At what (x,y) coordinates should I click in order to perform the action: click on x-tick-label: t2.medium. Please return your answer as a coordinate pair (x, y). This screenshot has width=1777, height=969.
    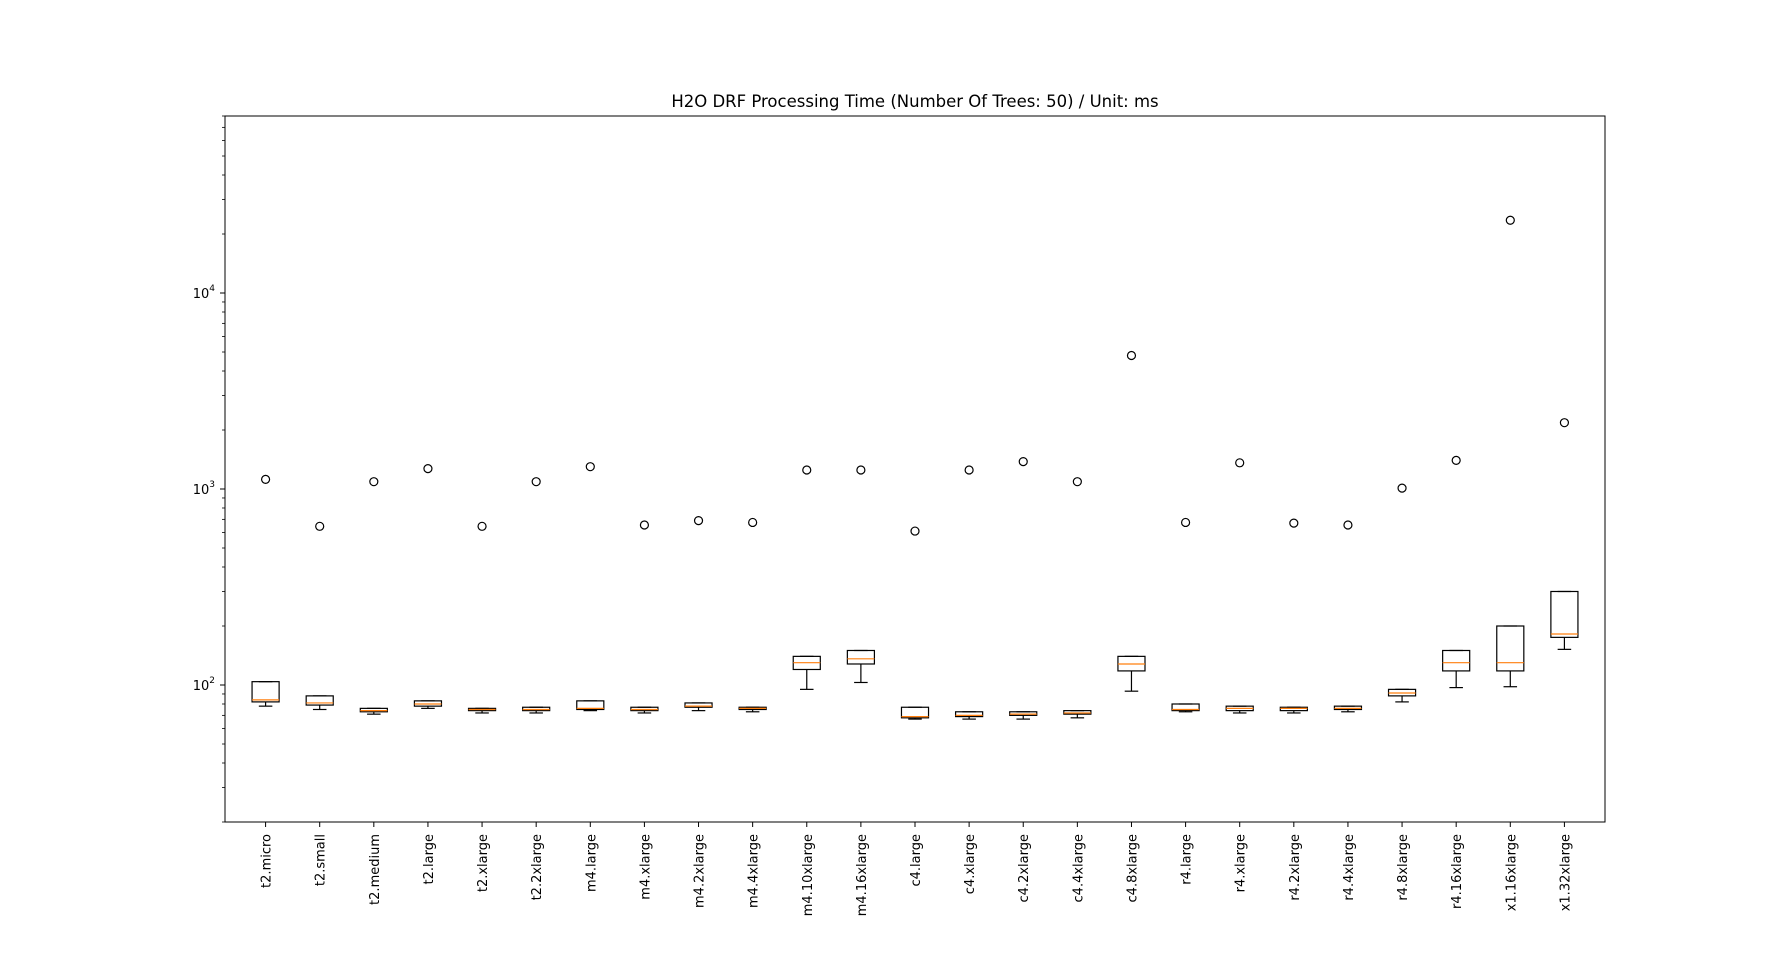
    Looking at the image, I should click on (375, 869).